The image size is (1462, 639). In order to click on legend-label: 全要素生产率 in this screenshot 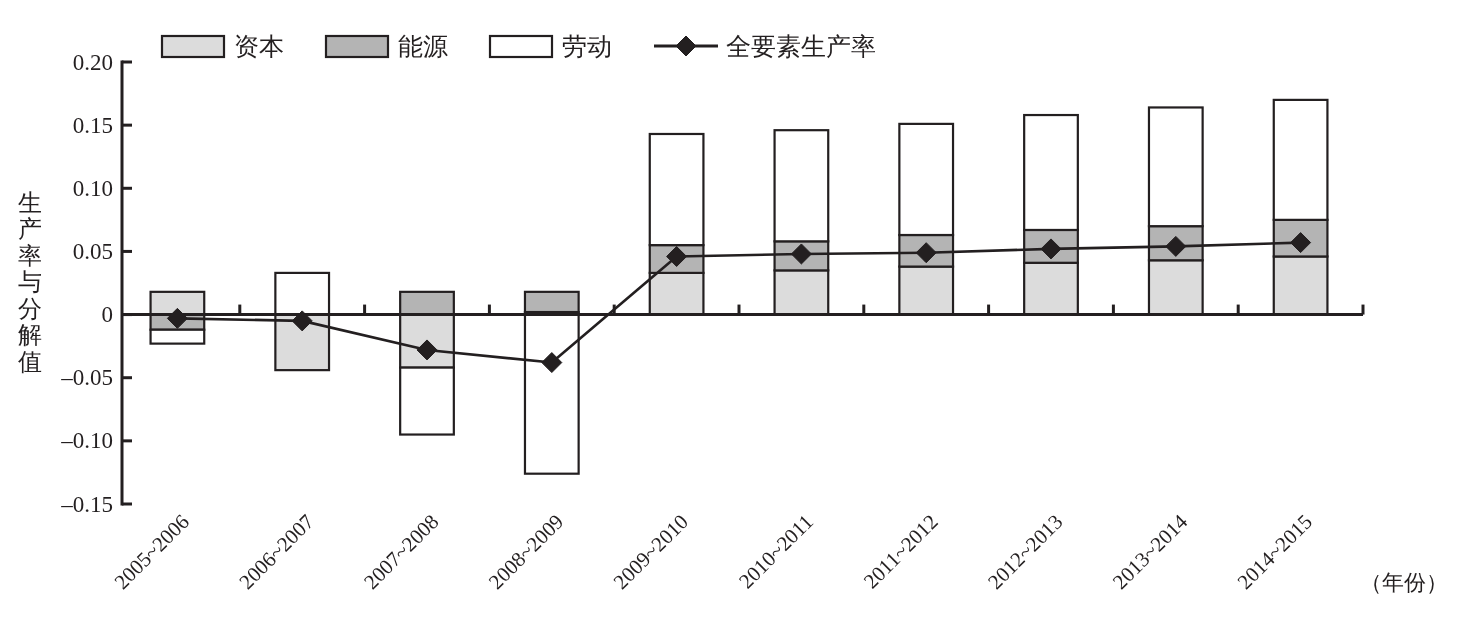, I will do `click(801, 46)`.